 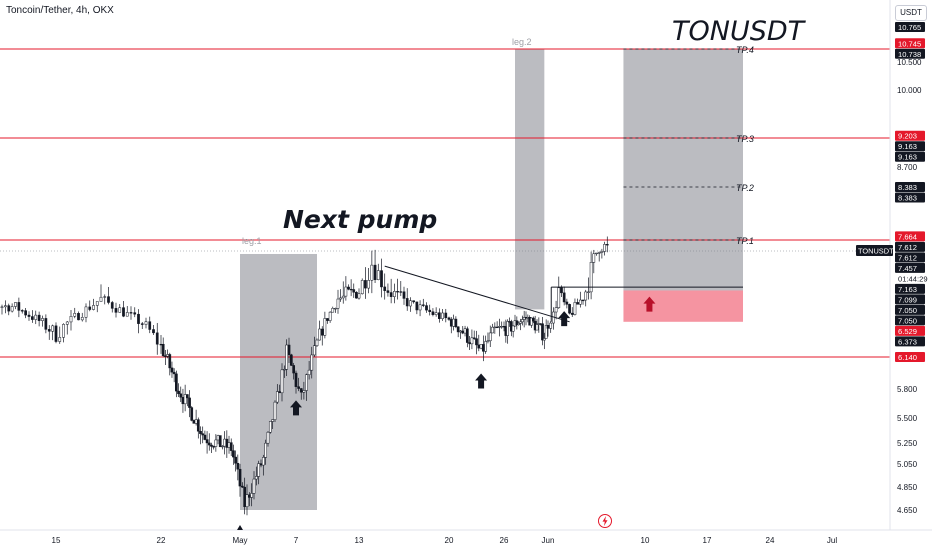 What do you see at coordinates (909, 90) in the screenshot?
I see `y-tick-label: 10.000` at bounding box center [909, 90].